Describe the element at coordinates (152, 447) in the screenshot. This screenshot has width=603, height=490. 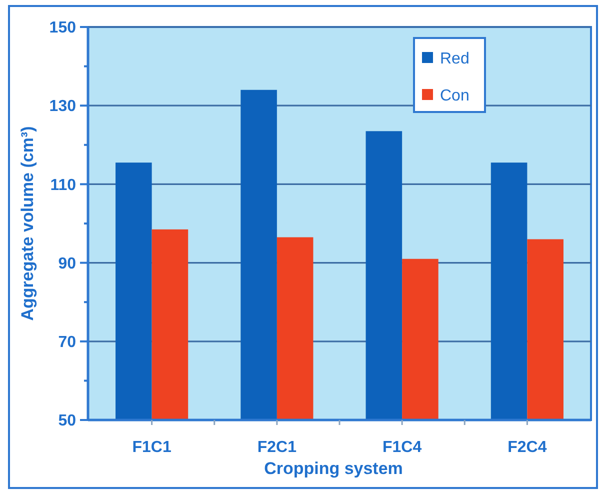
I see `x-tick-label: F1C1` at that location.